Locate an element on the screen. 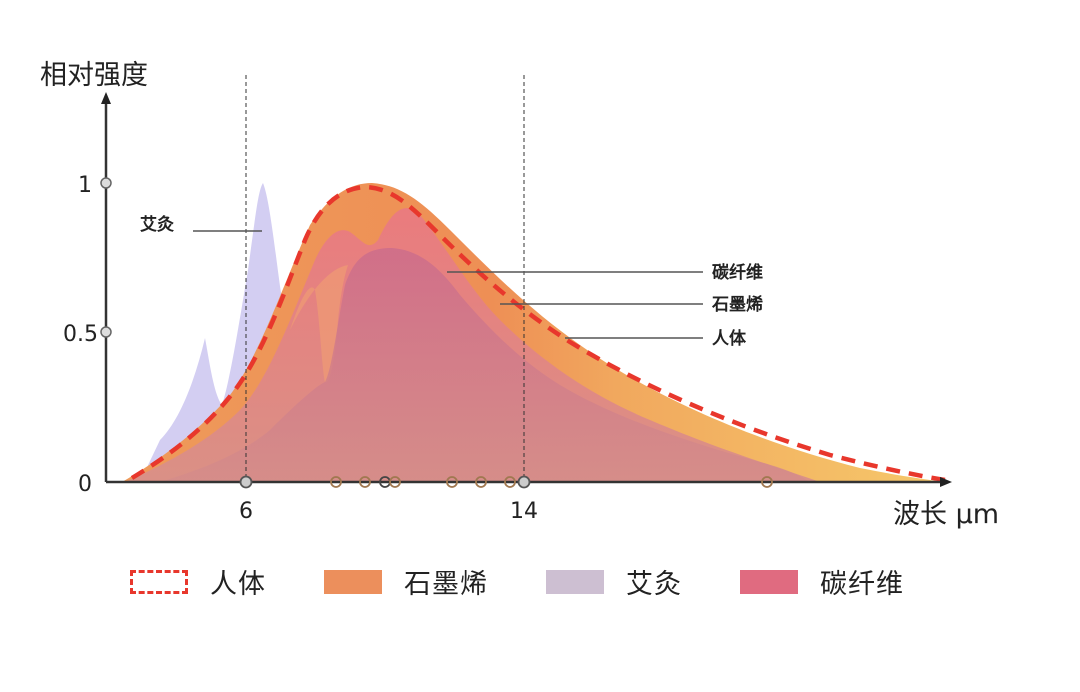 Image resolution: width=1080 pixels, height=692 pixels. legend-label: 人体 is located at coordinates (238, 584).